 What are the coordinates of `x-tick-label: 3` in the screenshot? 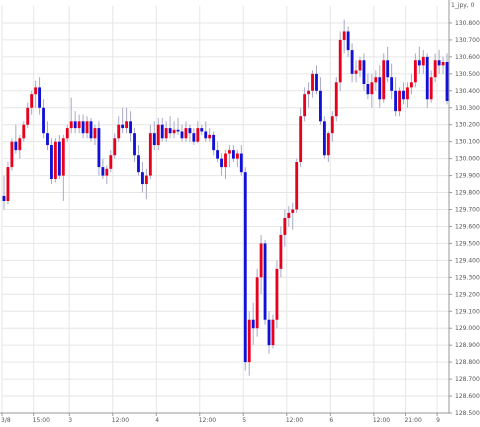 It's located at (70, 420).